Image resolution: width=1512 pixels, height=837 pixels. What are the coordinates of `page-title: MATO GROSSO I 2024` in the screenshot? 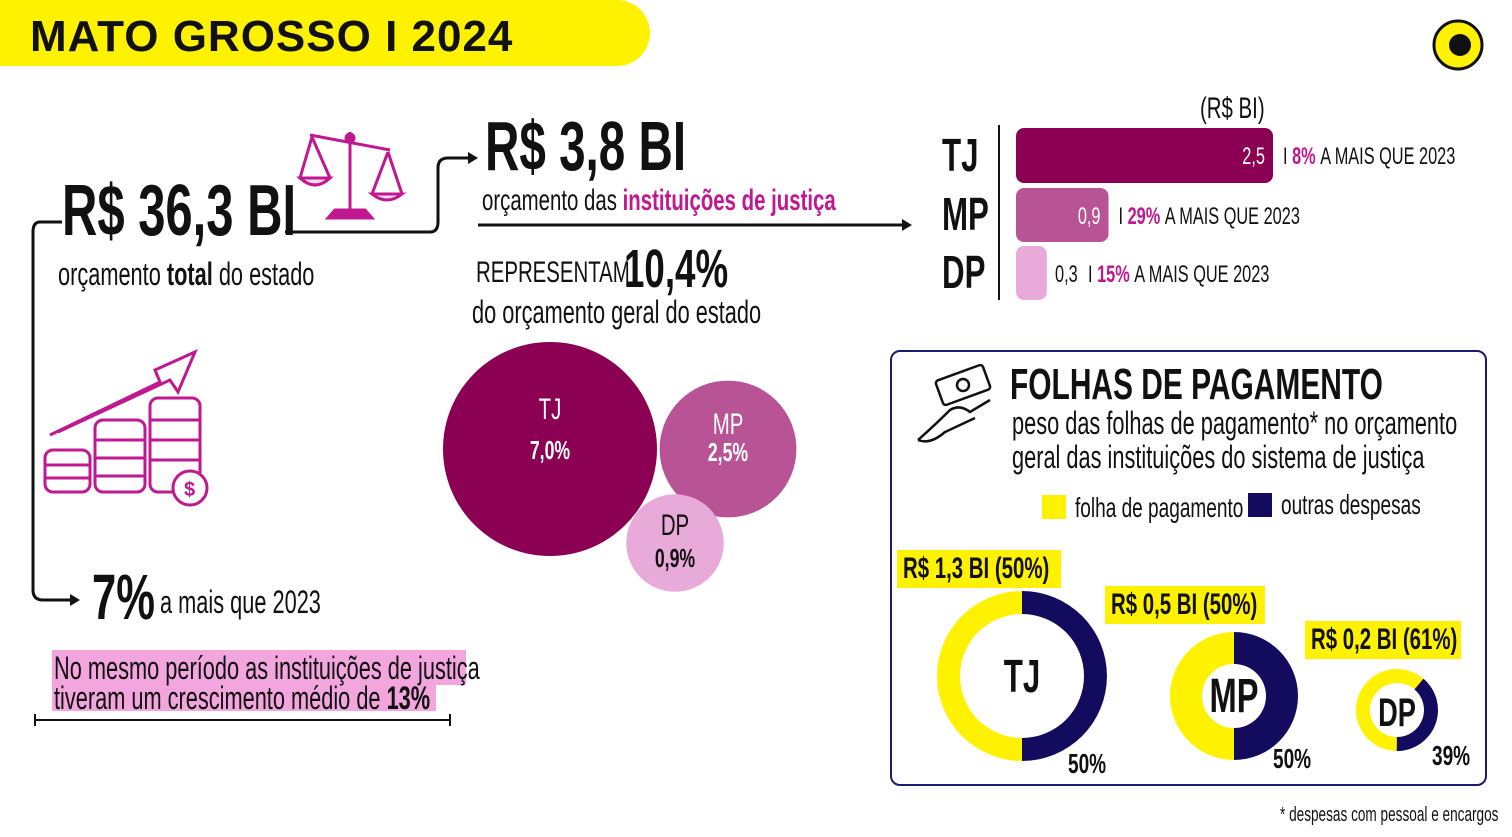 It's located at (272, 36).